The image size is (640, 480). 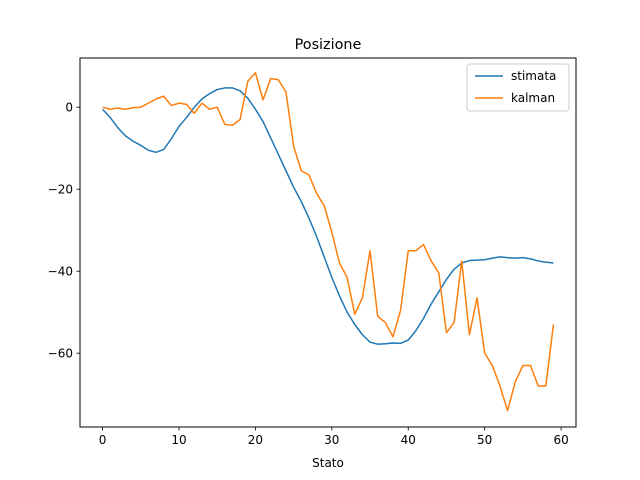 What do you see at coordinates (178, 440) in the screenshot?
I see `x-tick-label: 10` at bounding box center [178, 440].